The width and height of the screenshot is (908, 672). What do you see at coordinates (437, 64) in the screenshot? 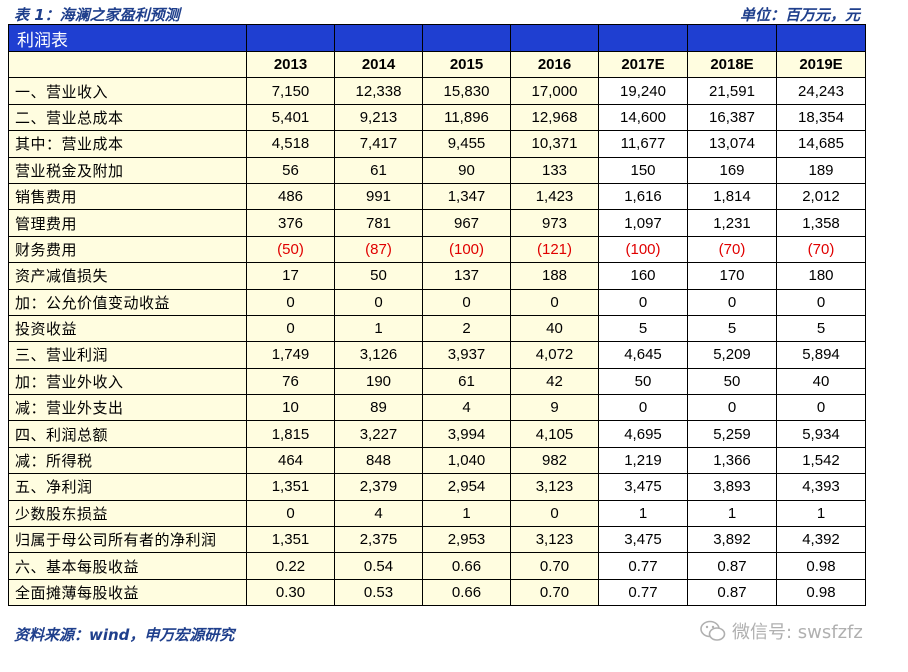
I see `year-header-row: 2013 2014 2015 2016 2017E 2018E 2019E` at bounding box center [437, 64].